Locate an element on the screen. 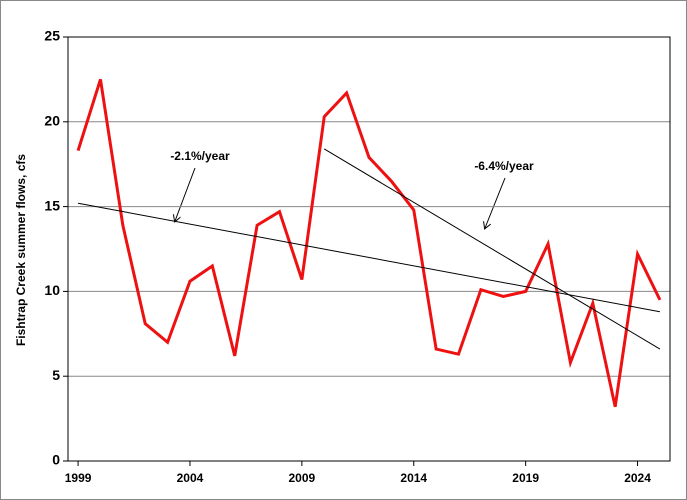 This screenshot has width=687, height=500. y-tick-label: 20 is located at coordinates (52, 121).